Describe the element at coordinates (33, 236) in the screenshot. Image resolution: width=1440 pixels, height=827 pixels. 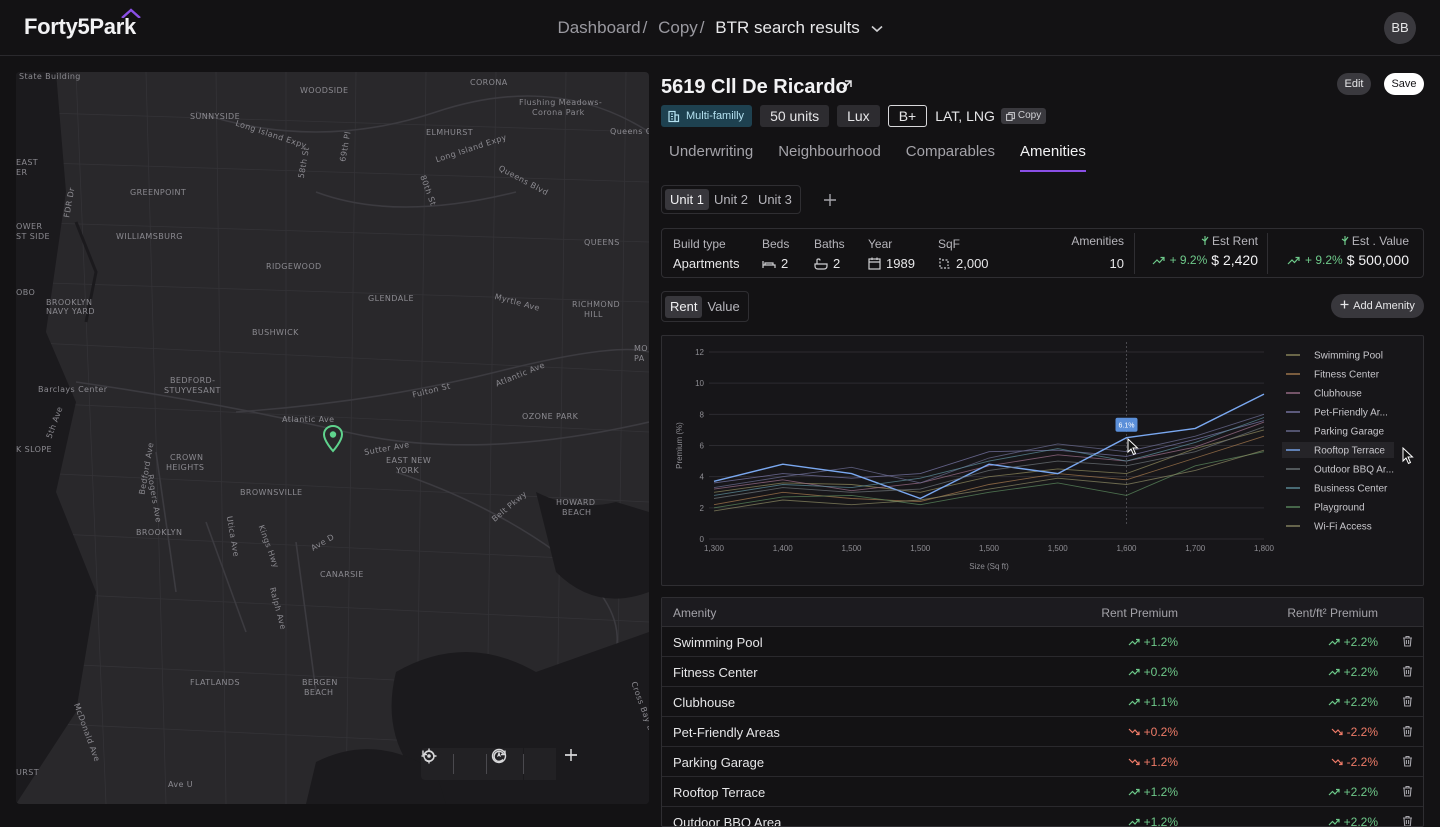
I see `map-label: ST SIDE` at that location.